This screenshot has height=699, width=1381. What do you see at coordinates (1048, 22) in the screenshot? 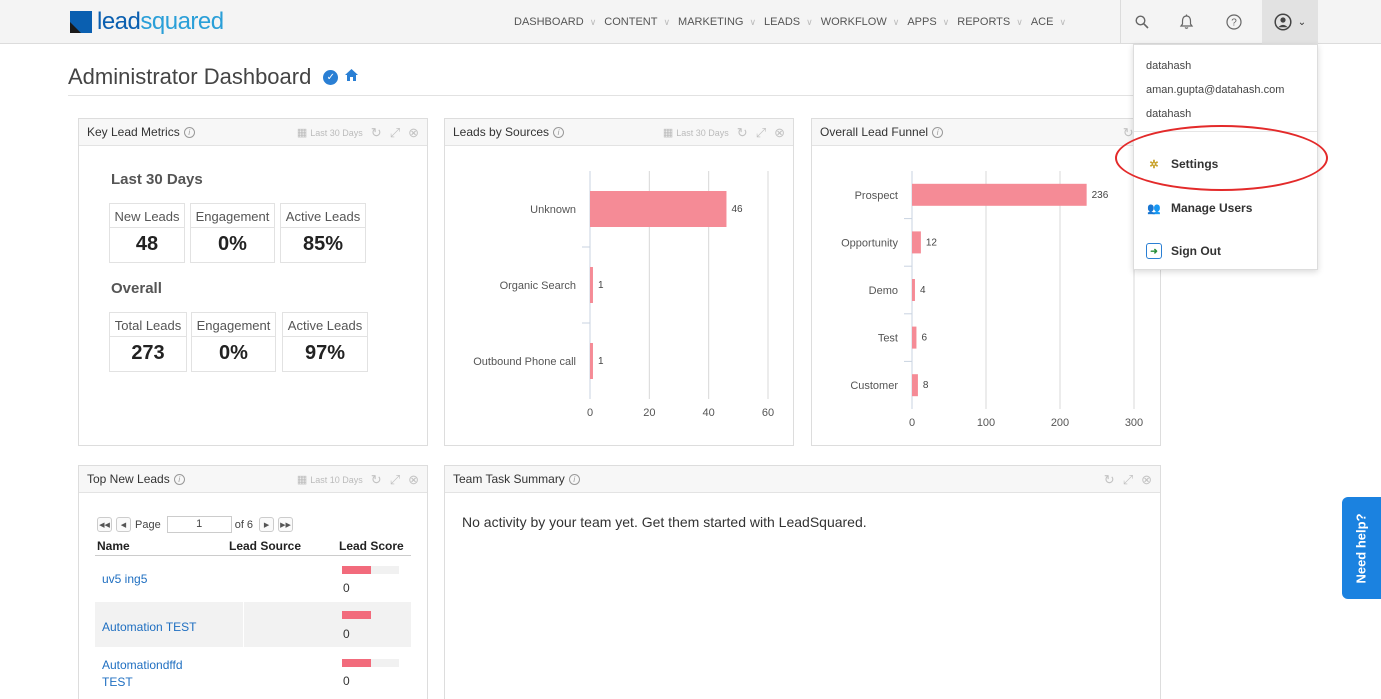
I see `nav-ace: ACE ∨` at bounding box center [1048, 22].